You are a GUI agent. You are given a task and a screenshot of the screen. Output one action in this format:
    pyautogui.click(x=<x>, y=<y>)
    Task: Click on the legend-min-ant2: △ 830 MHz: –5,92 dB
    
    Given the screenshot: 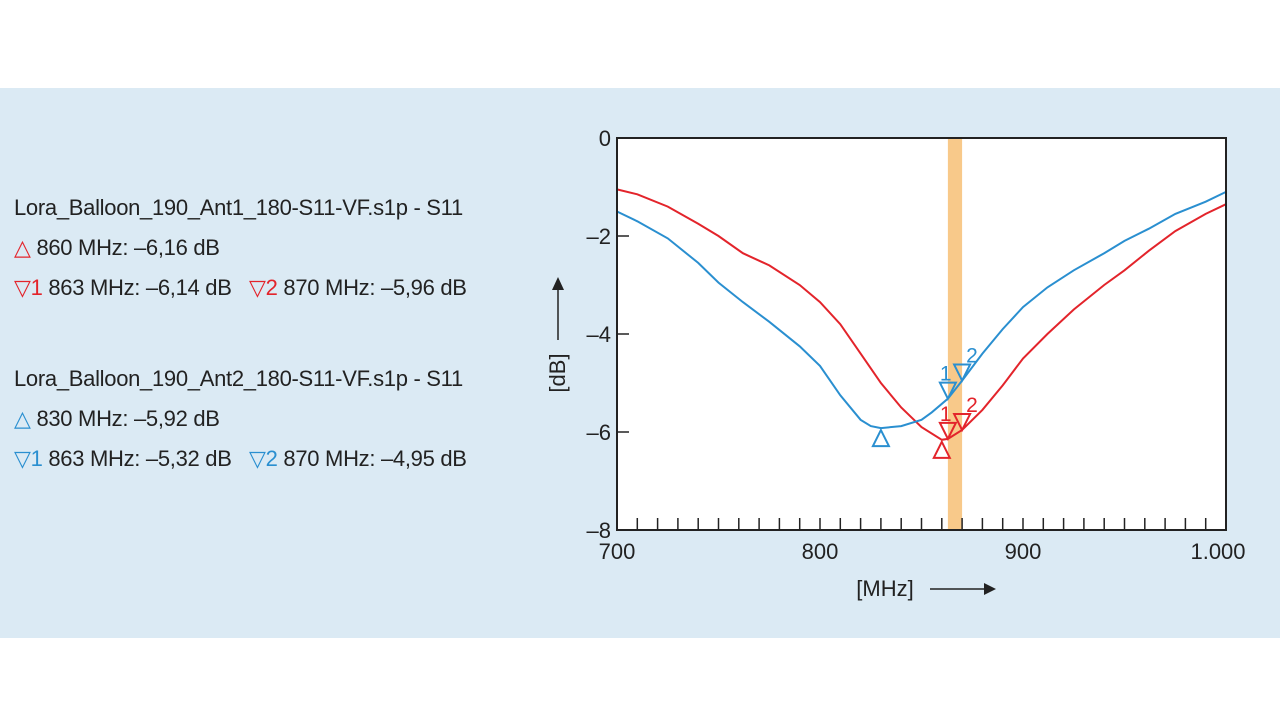 What is the action you would take?
    pyautogui.click(x=240, y=419)
    